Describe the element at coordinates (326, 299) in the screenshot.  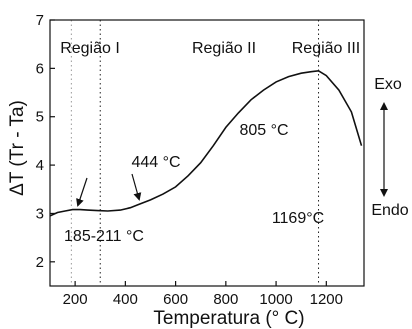
I see `x-tick-label: 1200` at that location.